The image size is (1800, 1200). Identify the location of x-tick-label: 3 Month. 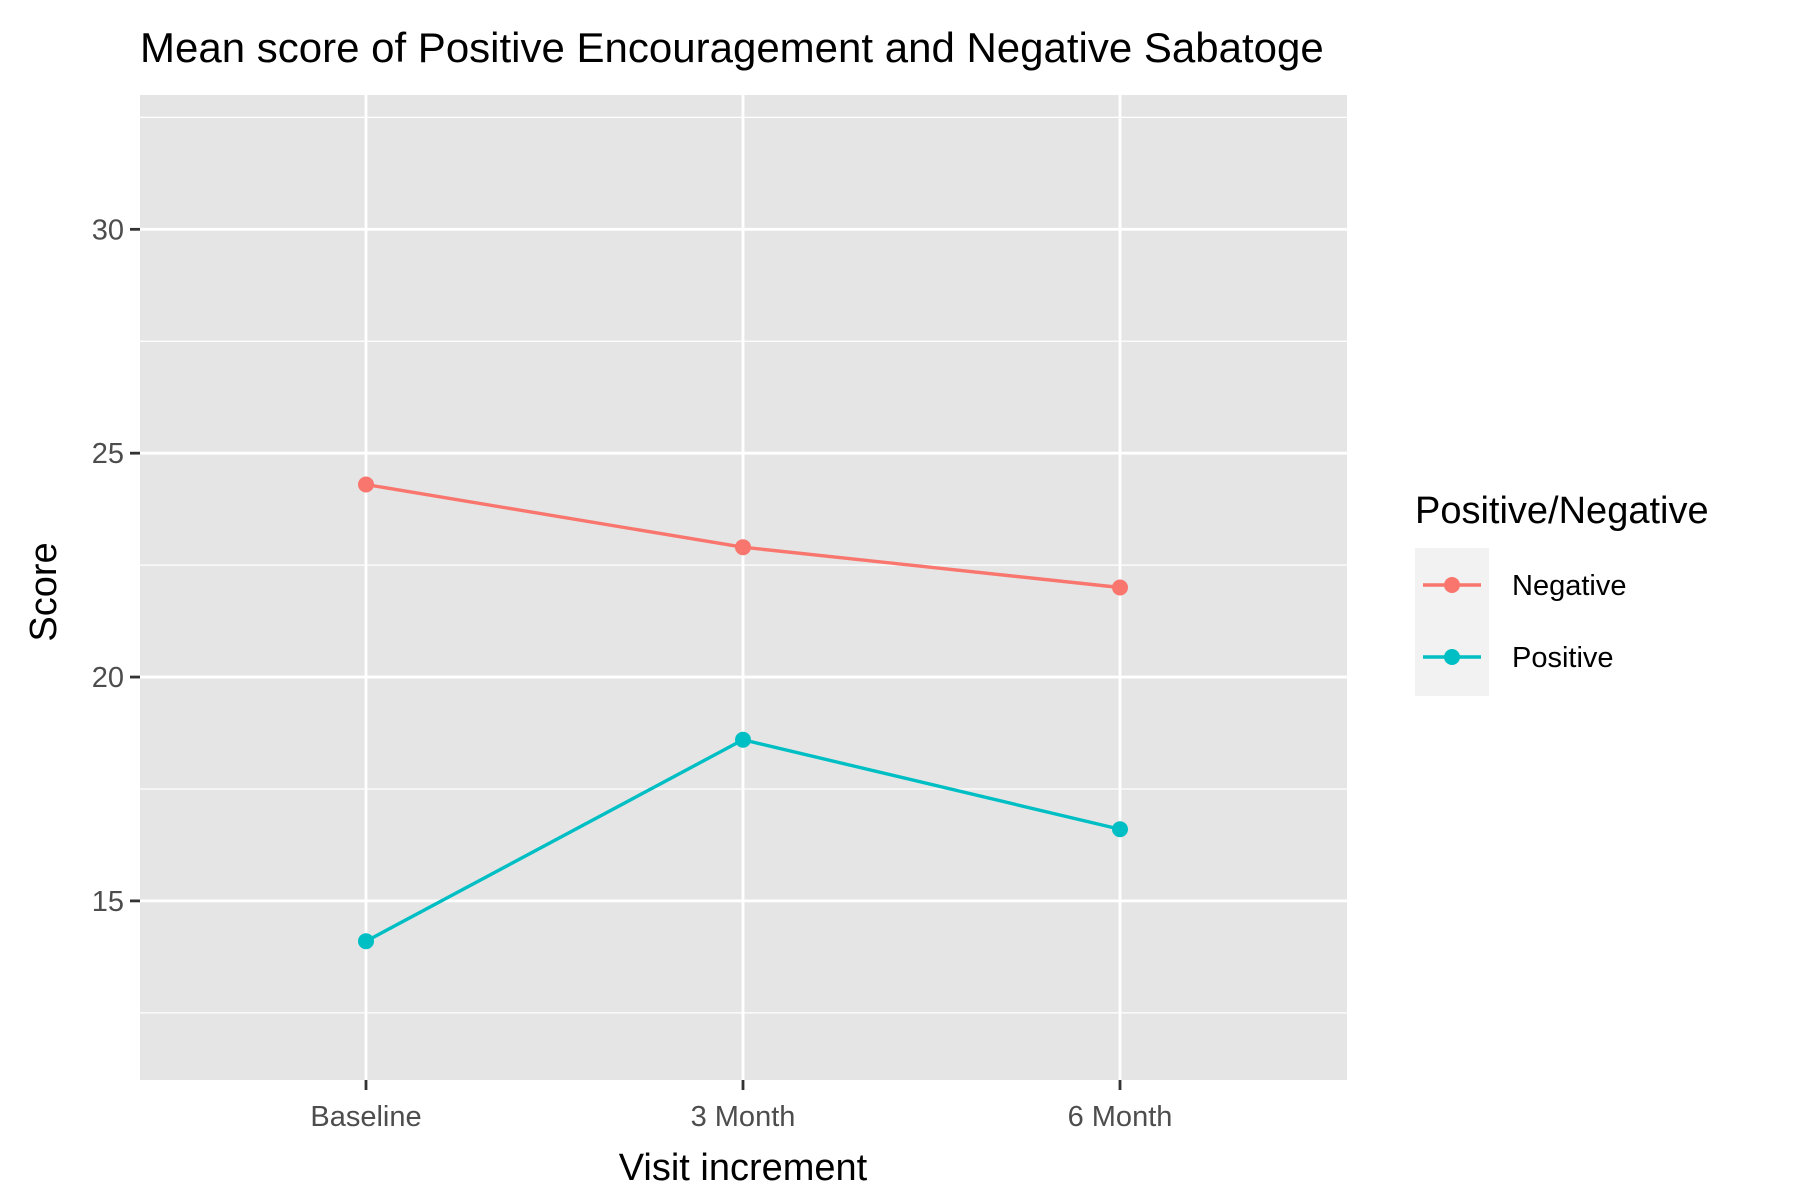
(743, 1117).